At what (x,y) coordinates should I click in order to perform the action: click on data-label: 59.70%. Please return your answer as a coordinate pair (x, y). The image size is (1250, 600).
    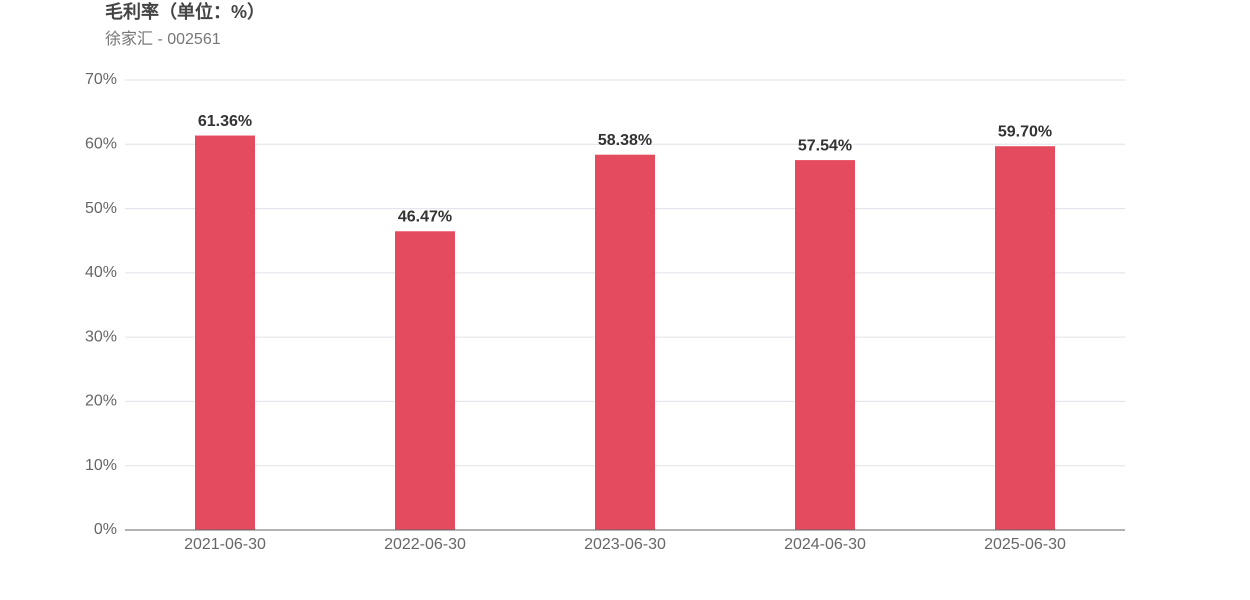
    Looking at the image, I should click on (1025, 131).